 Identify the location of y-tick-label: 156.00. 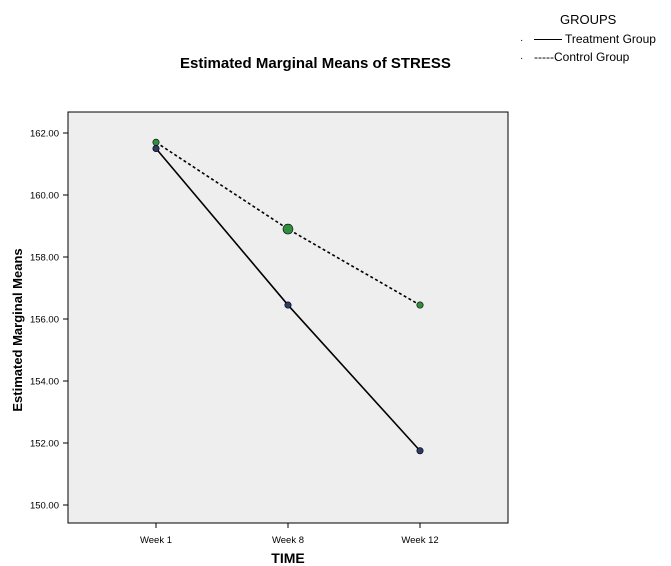
(44, 320).